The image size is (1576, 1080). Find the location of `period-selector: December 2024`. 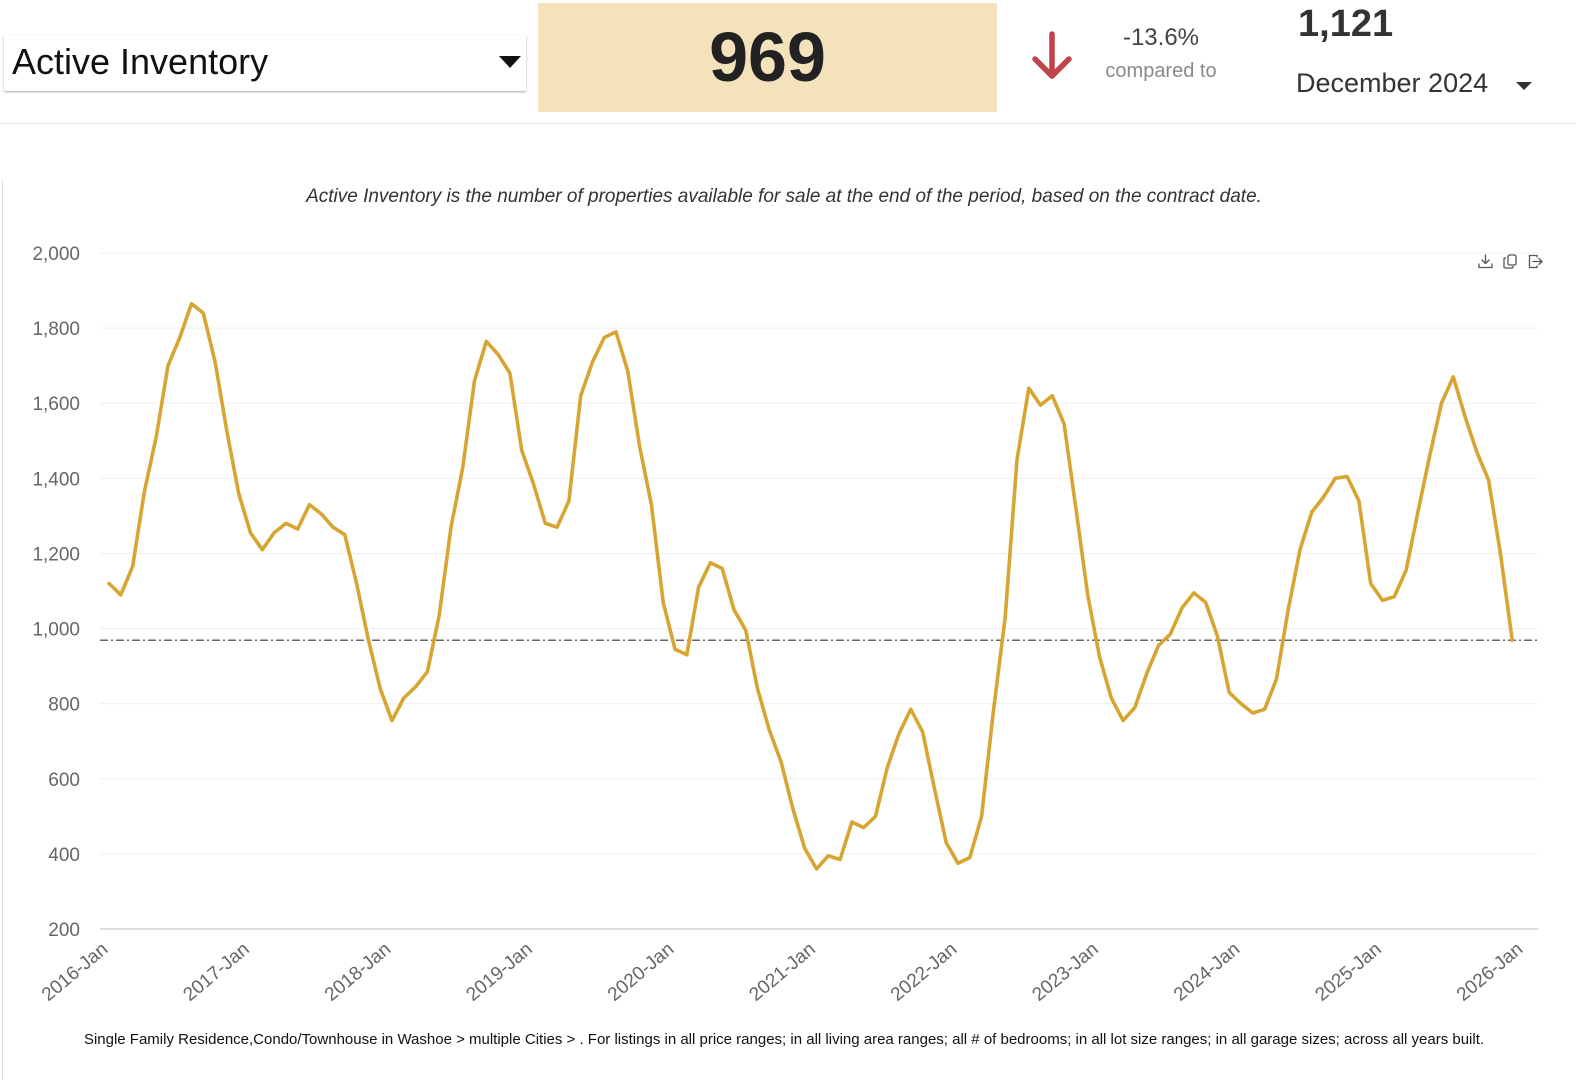

period-selector: December 2024 is located at coordinates (1417, 86).